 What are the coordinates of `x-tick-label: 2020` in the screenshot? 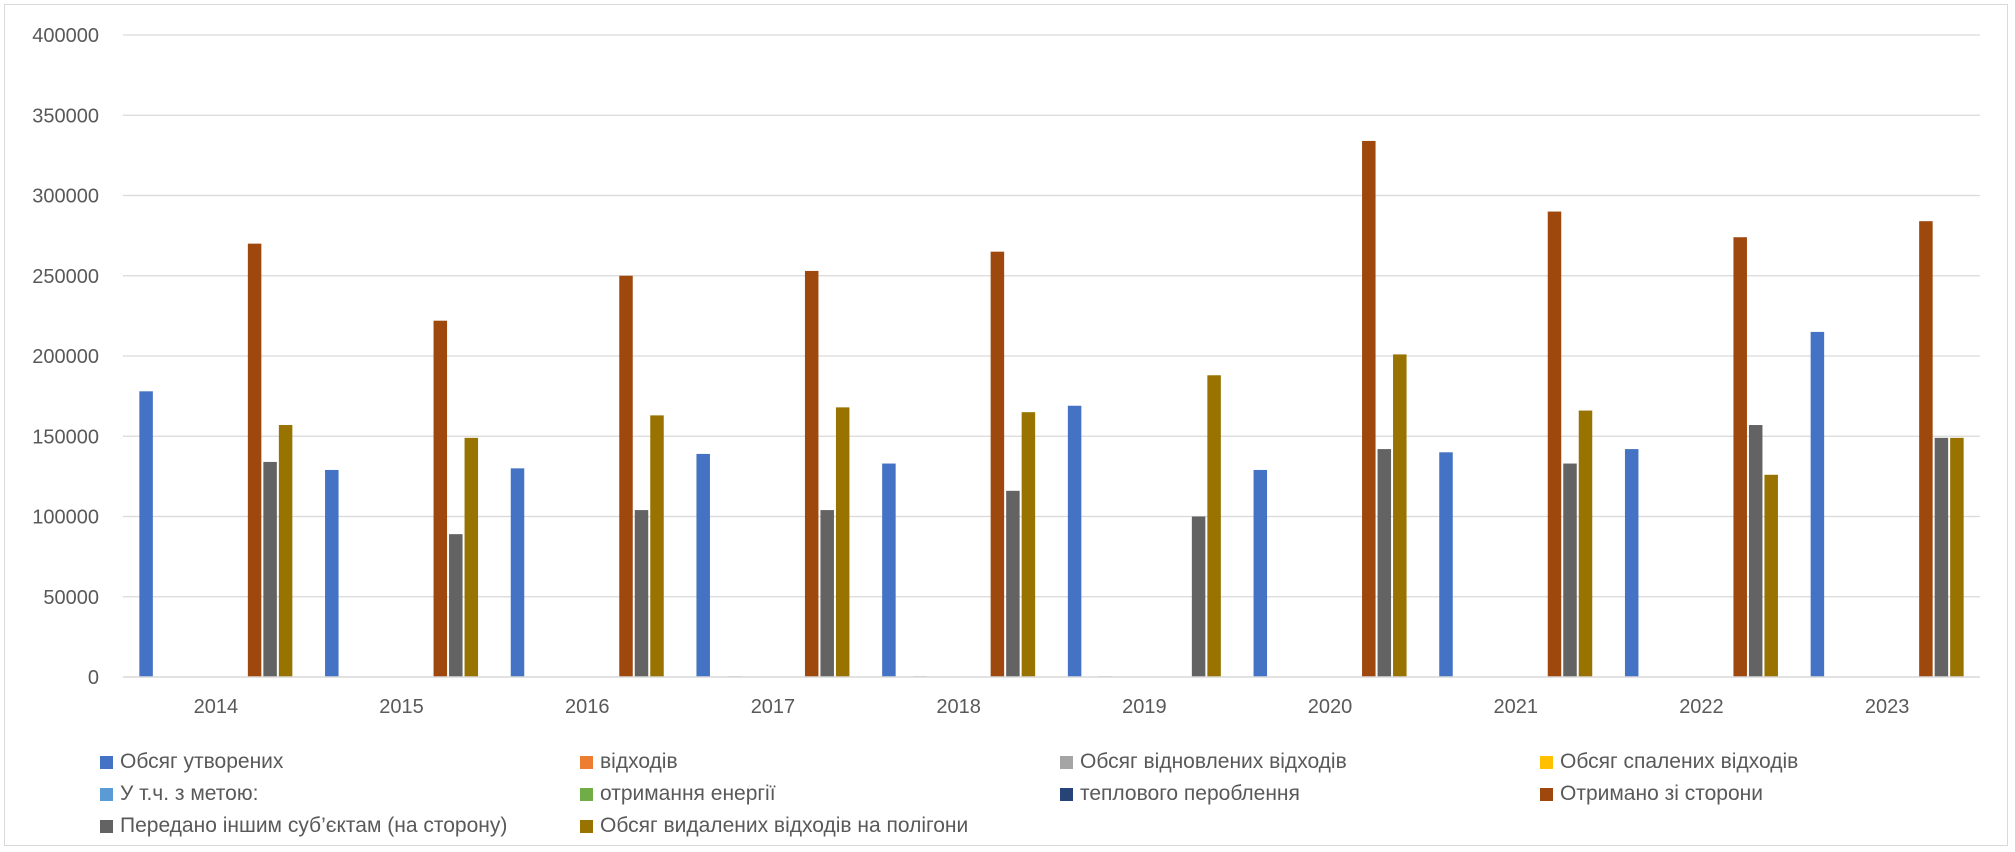 It's located at (1330, 707).